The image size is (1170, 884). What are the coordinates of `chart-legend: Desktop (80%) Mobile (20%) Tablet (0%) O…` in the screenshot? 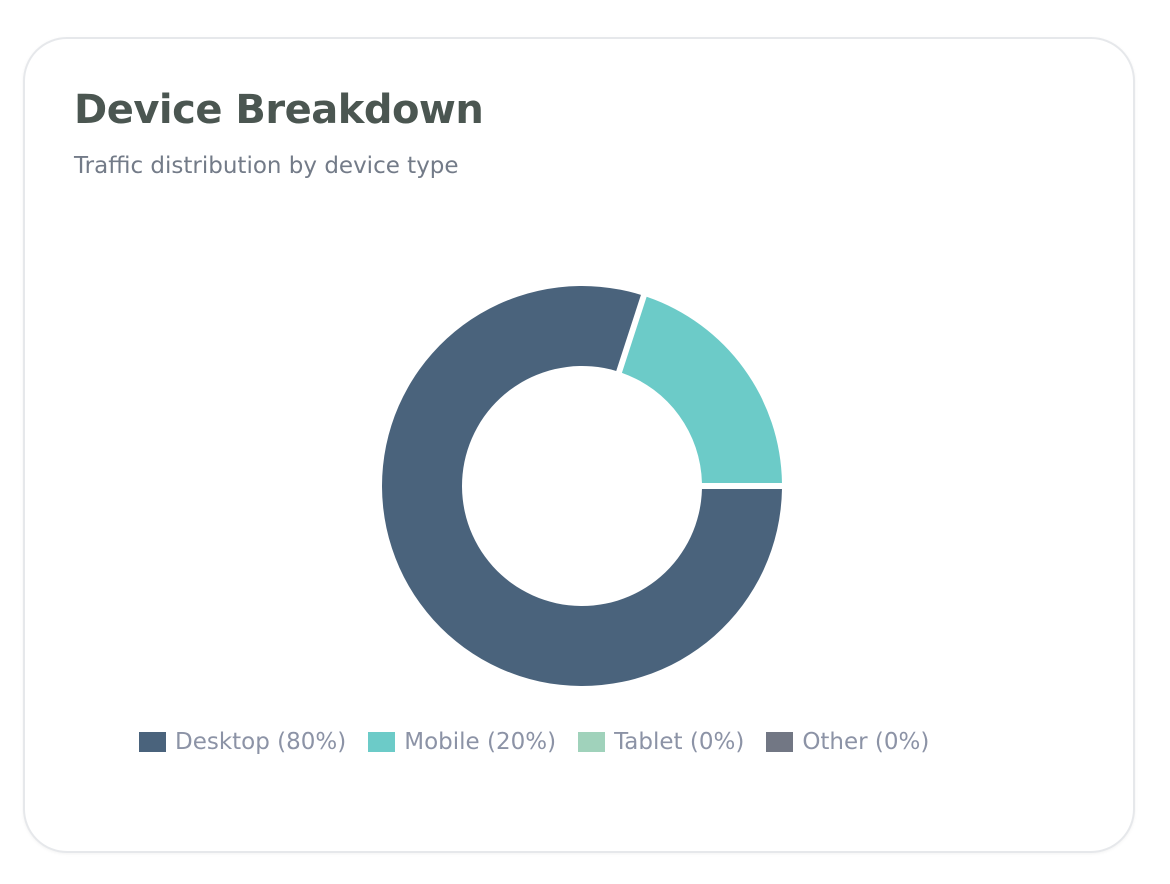 It's located at (545, 742).